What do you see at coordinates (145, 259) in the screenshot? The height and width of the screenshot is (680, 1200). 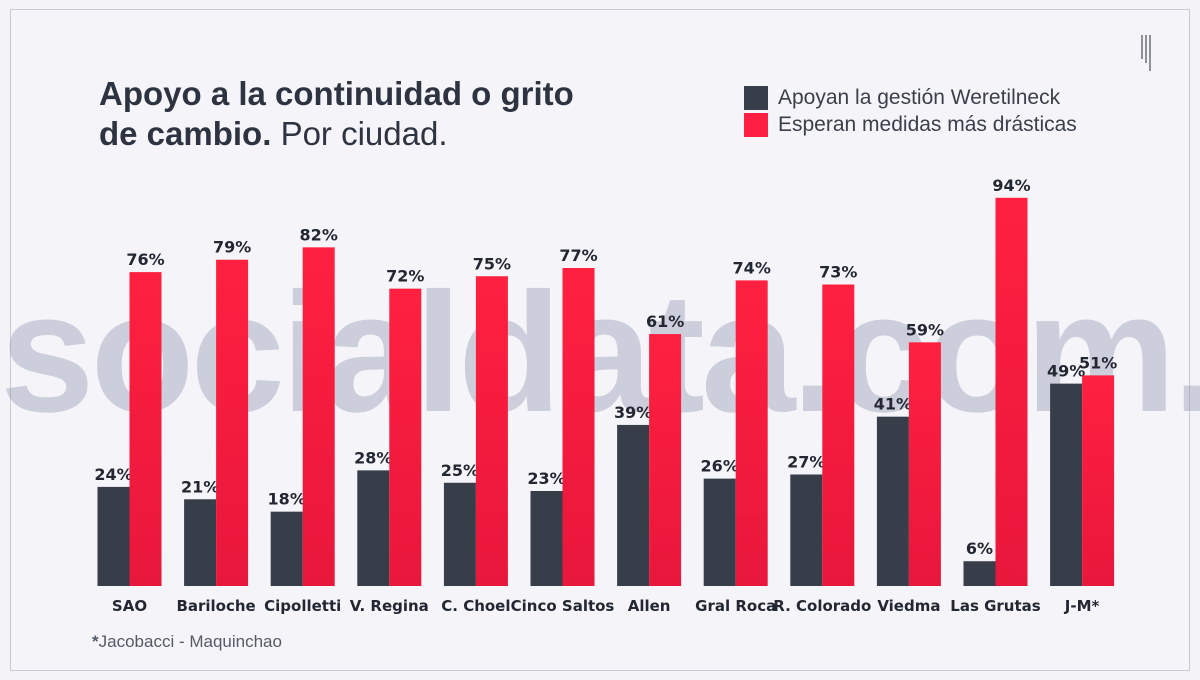 I see `value-label-esperan-sao: 76%` at bounding box center [145, 259].